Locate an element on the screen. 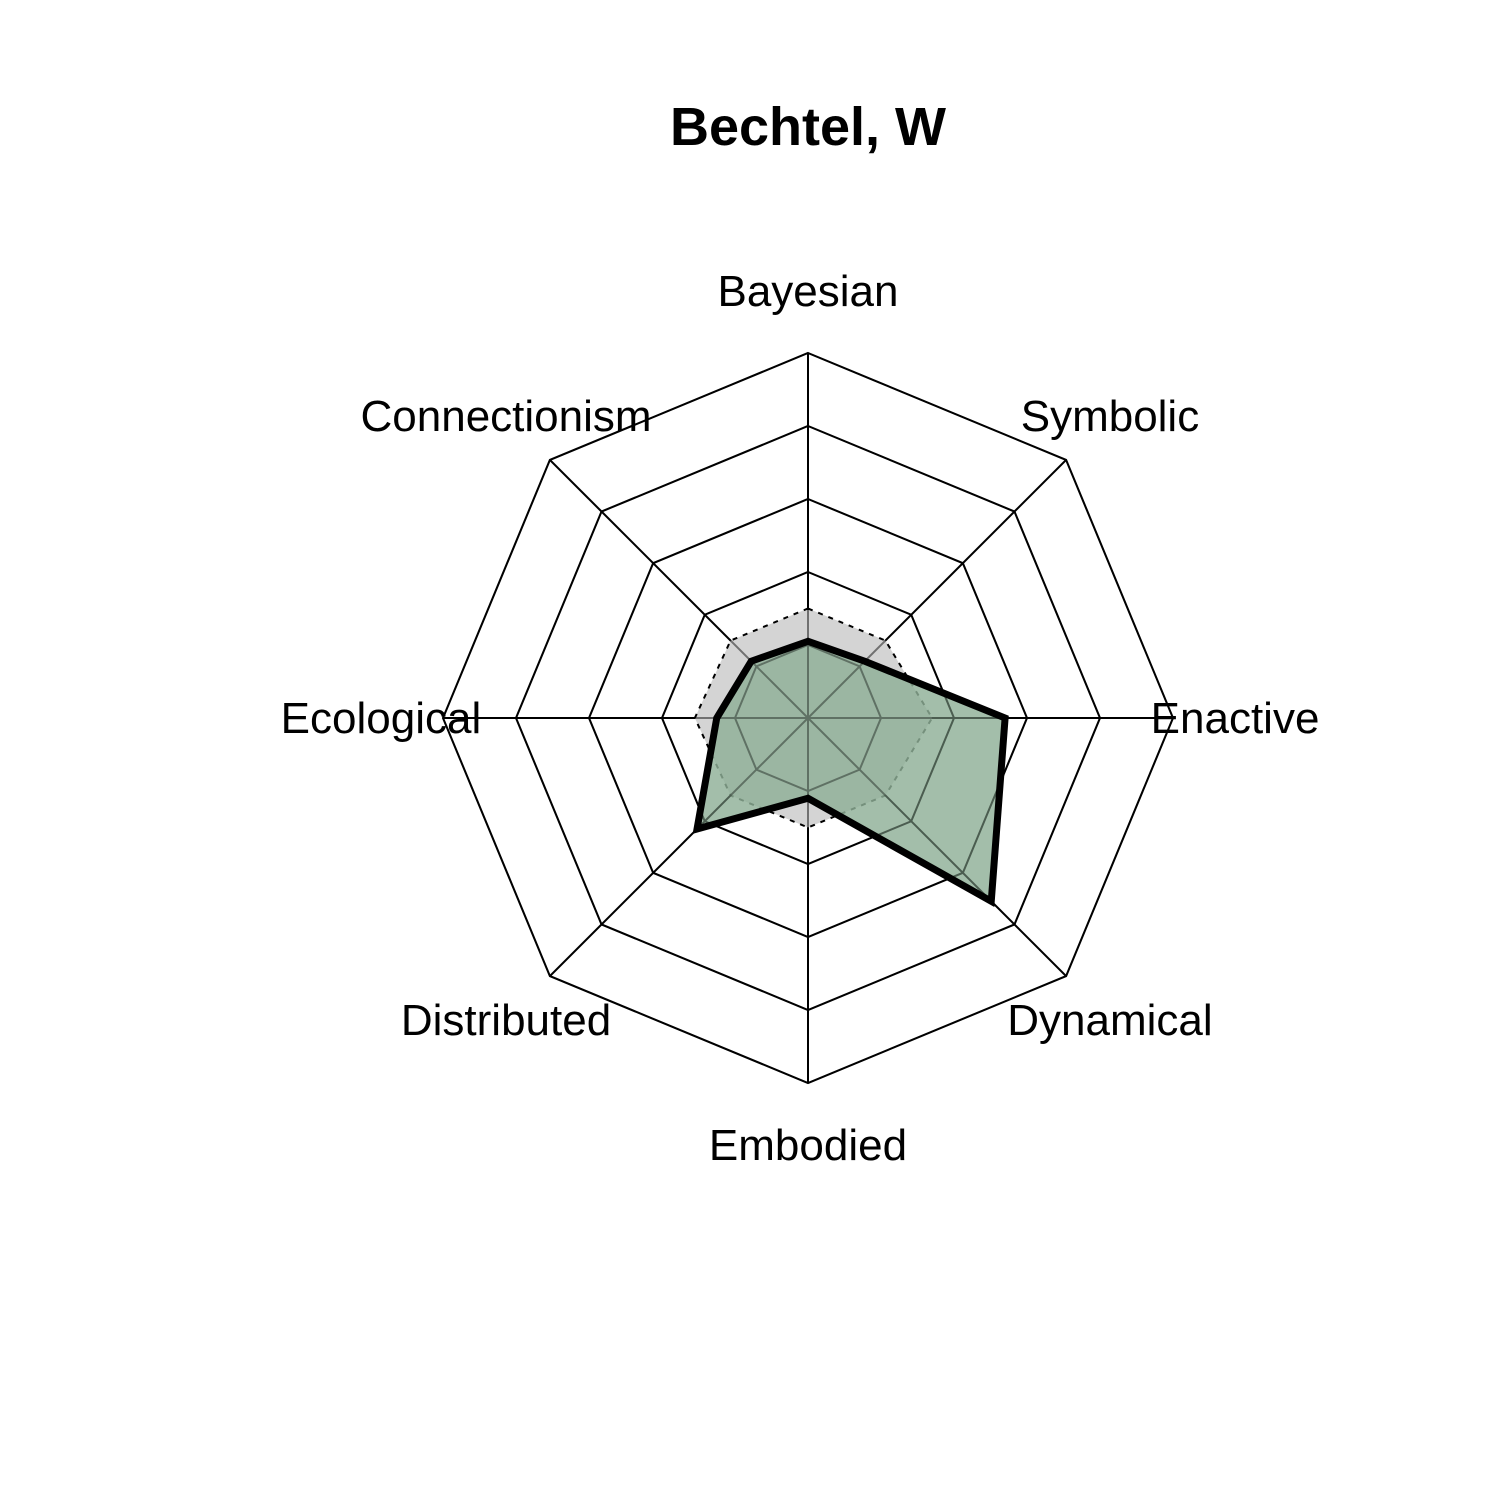 This screenshot has width=1500, height=1500. grid-overlay-spoke-connectionism is located at coordinates (679, 589).